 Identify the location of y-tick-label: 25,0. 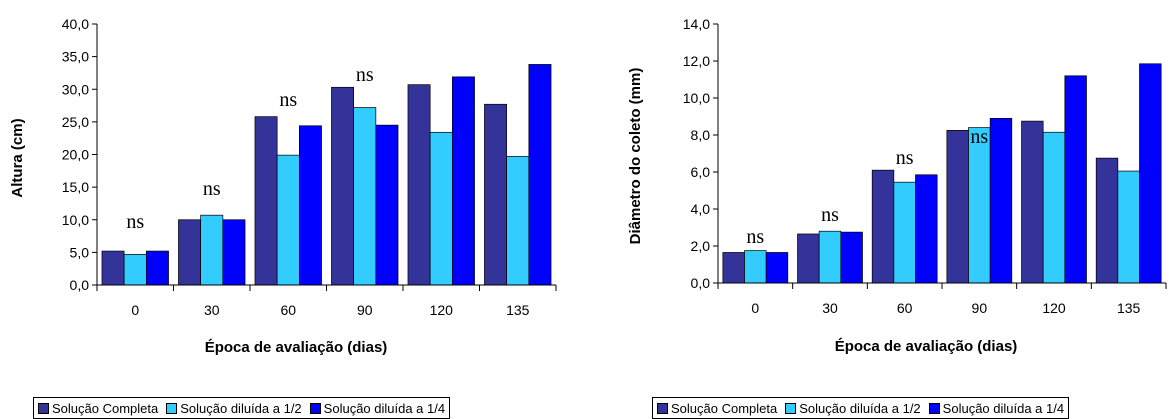
(75, 122).